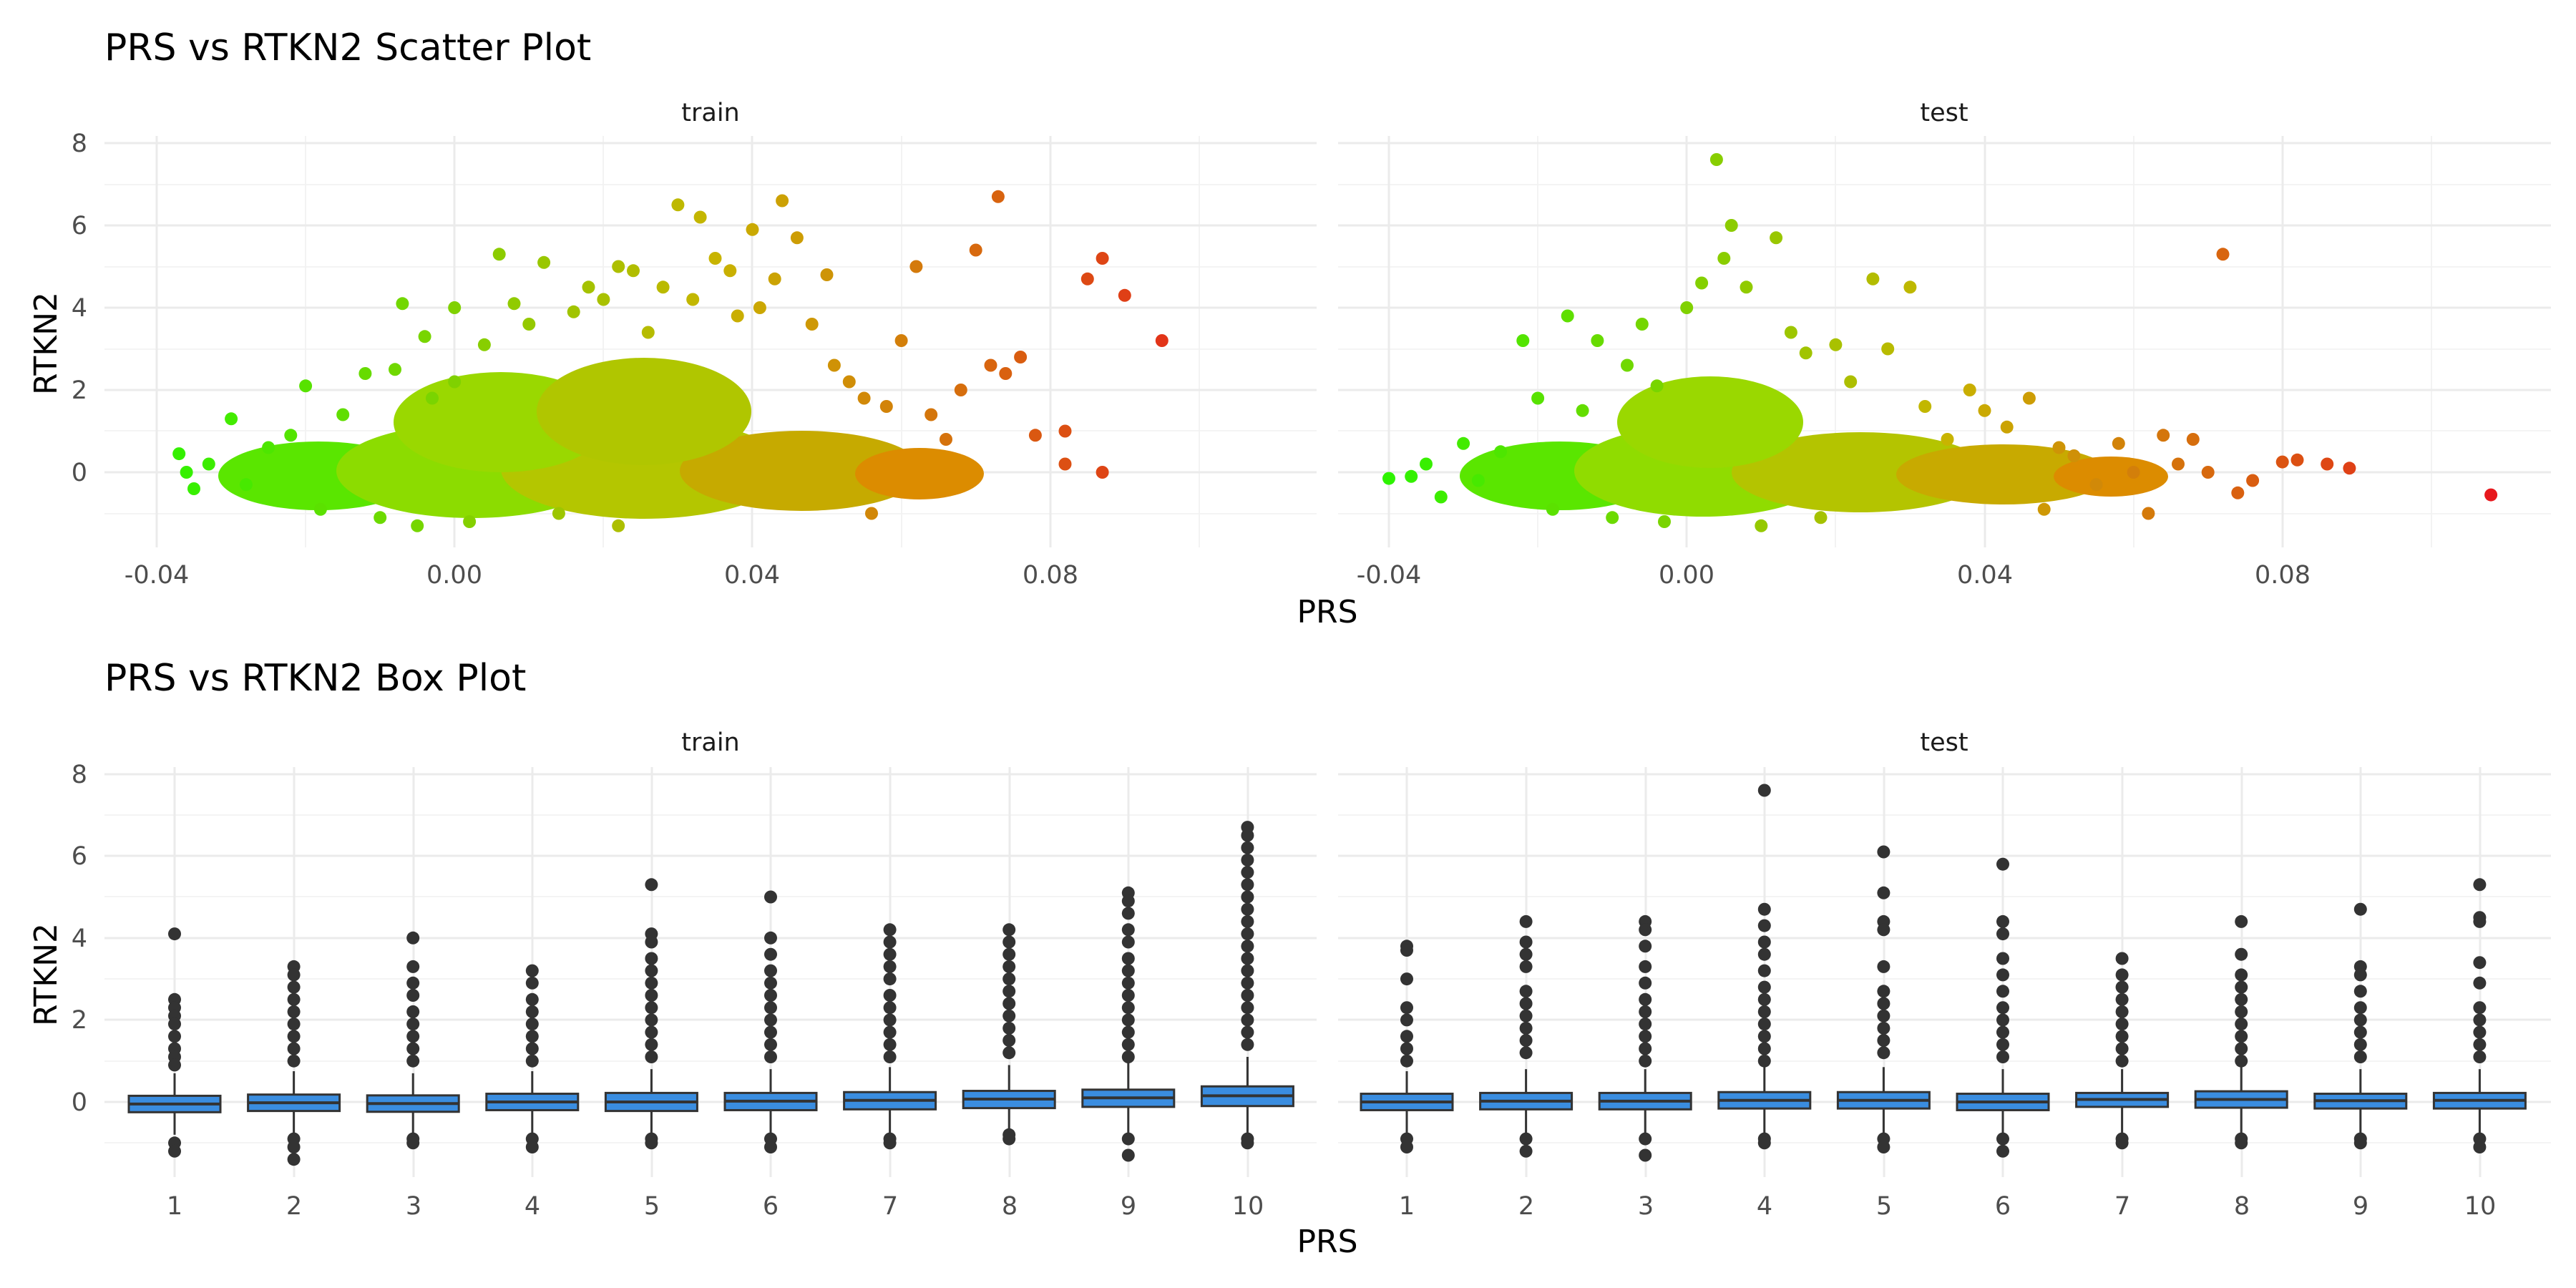  What do you see at coordinates (413, 1206) in the screenshot?
I see `x-tick-label: 3` at bounding box center [413, 1206].